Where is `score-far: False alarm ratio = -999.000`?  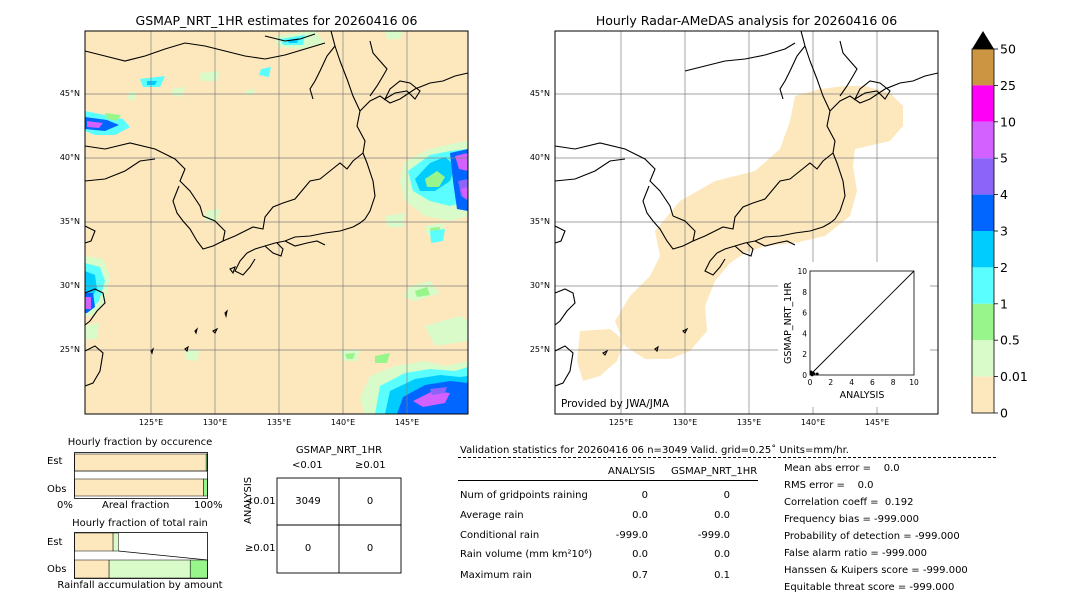 score-far: False alarm ratio = -999.000 is located at coordinates (855, 553).